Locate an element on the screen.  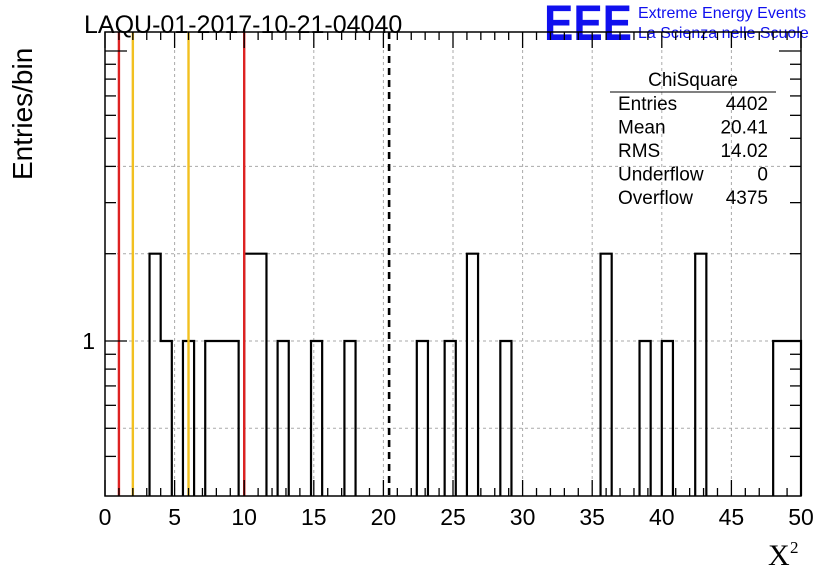
y-tick-labels: 1 is located at coordinates (88, 341).